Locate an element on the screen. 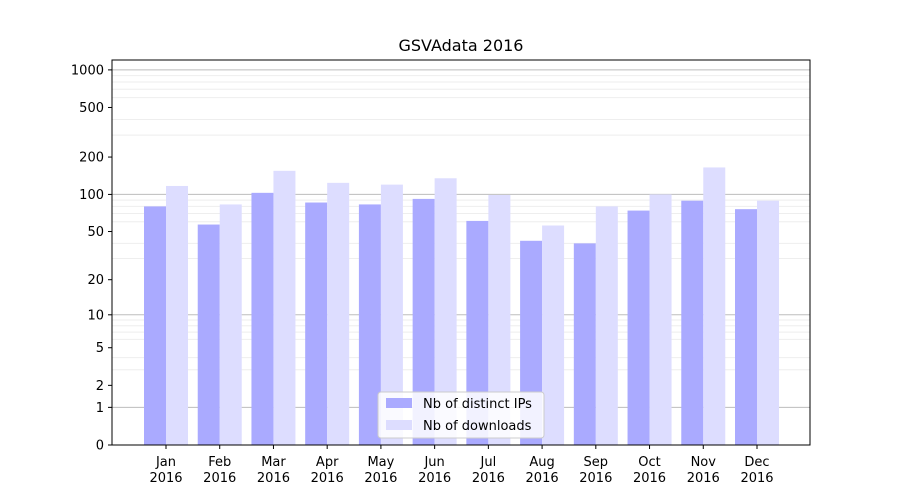 The image size is (900, 500). x-tick-label-month: Nov is located at coordinates (704, 462).